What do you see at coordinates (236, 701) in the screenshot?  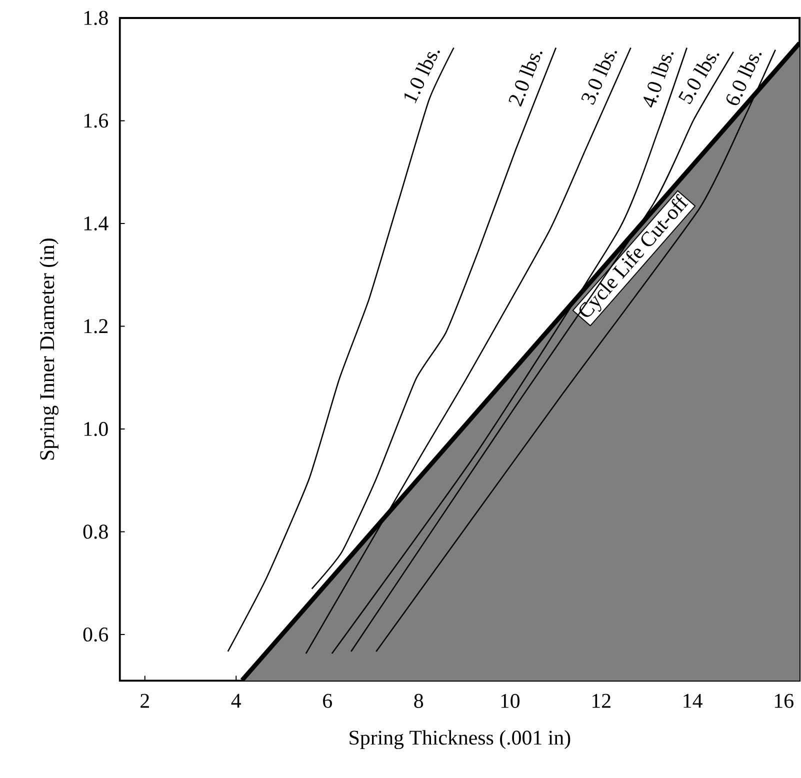 I see `x-tick-label: 4` at bounding box center [236, 701].